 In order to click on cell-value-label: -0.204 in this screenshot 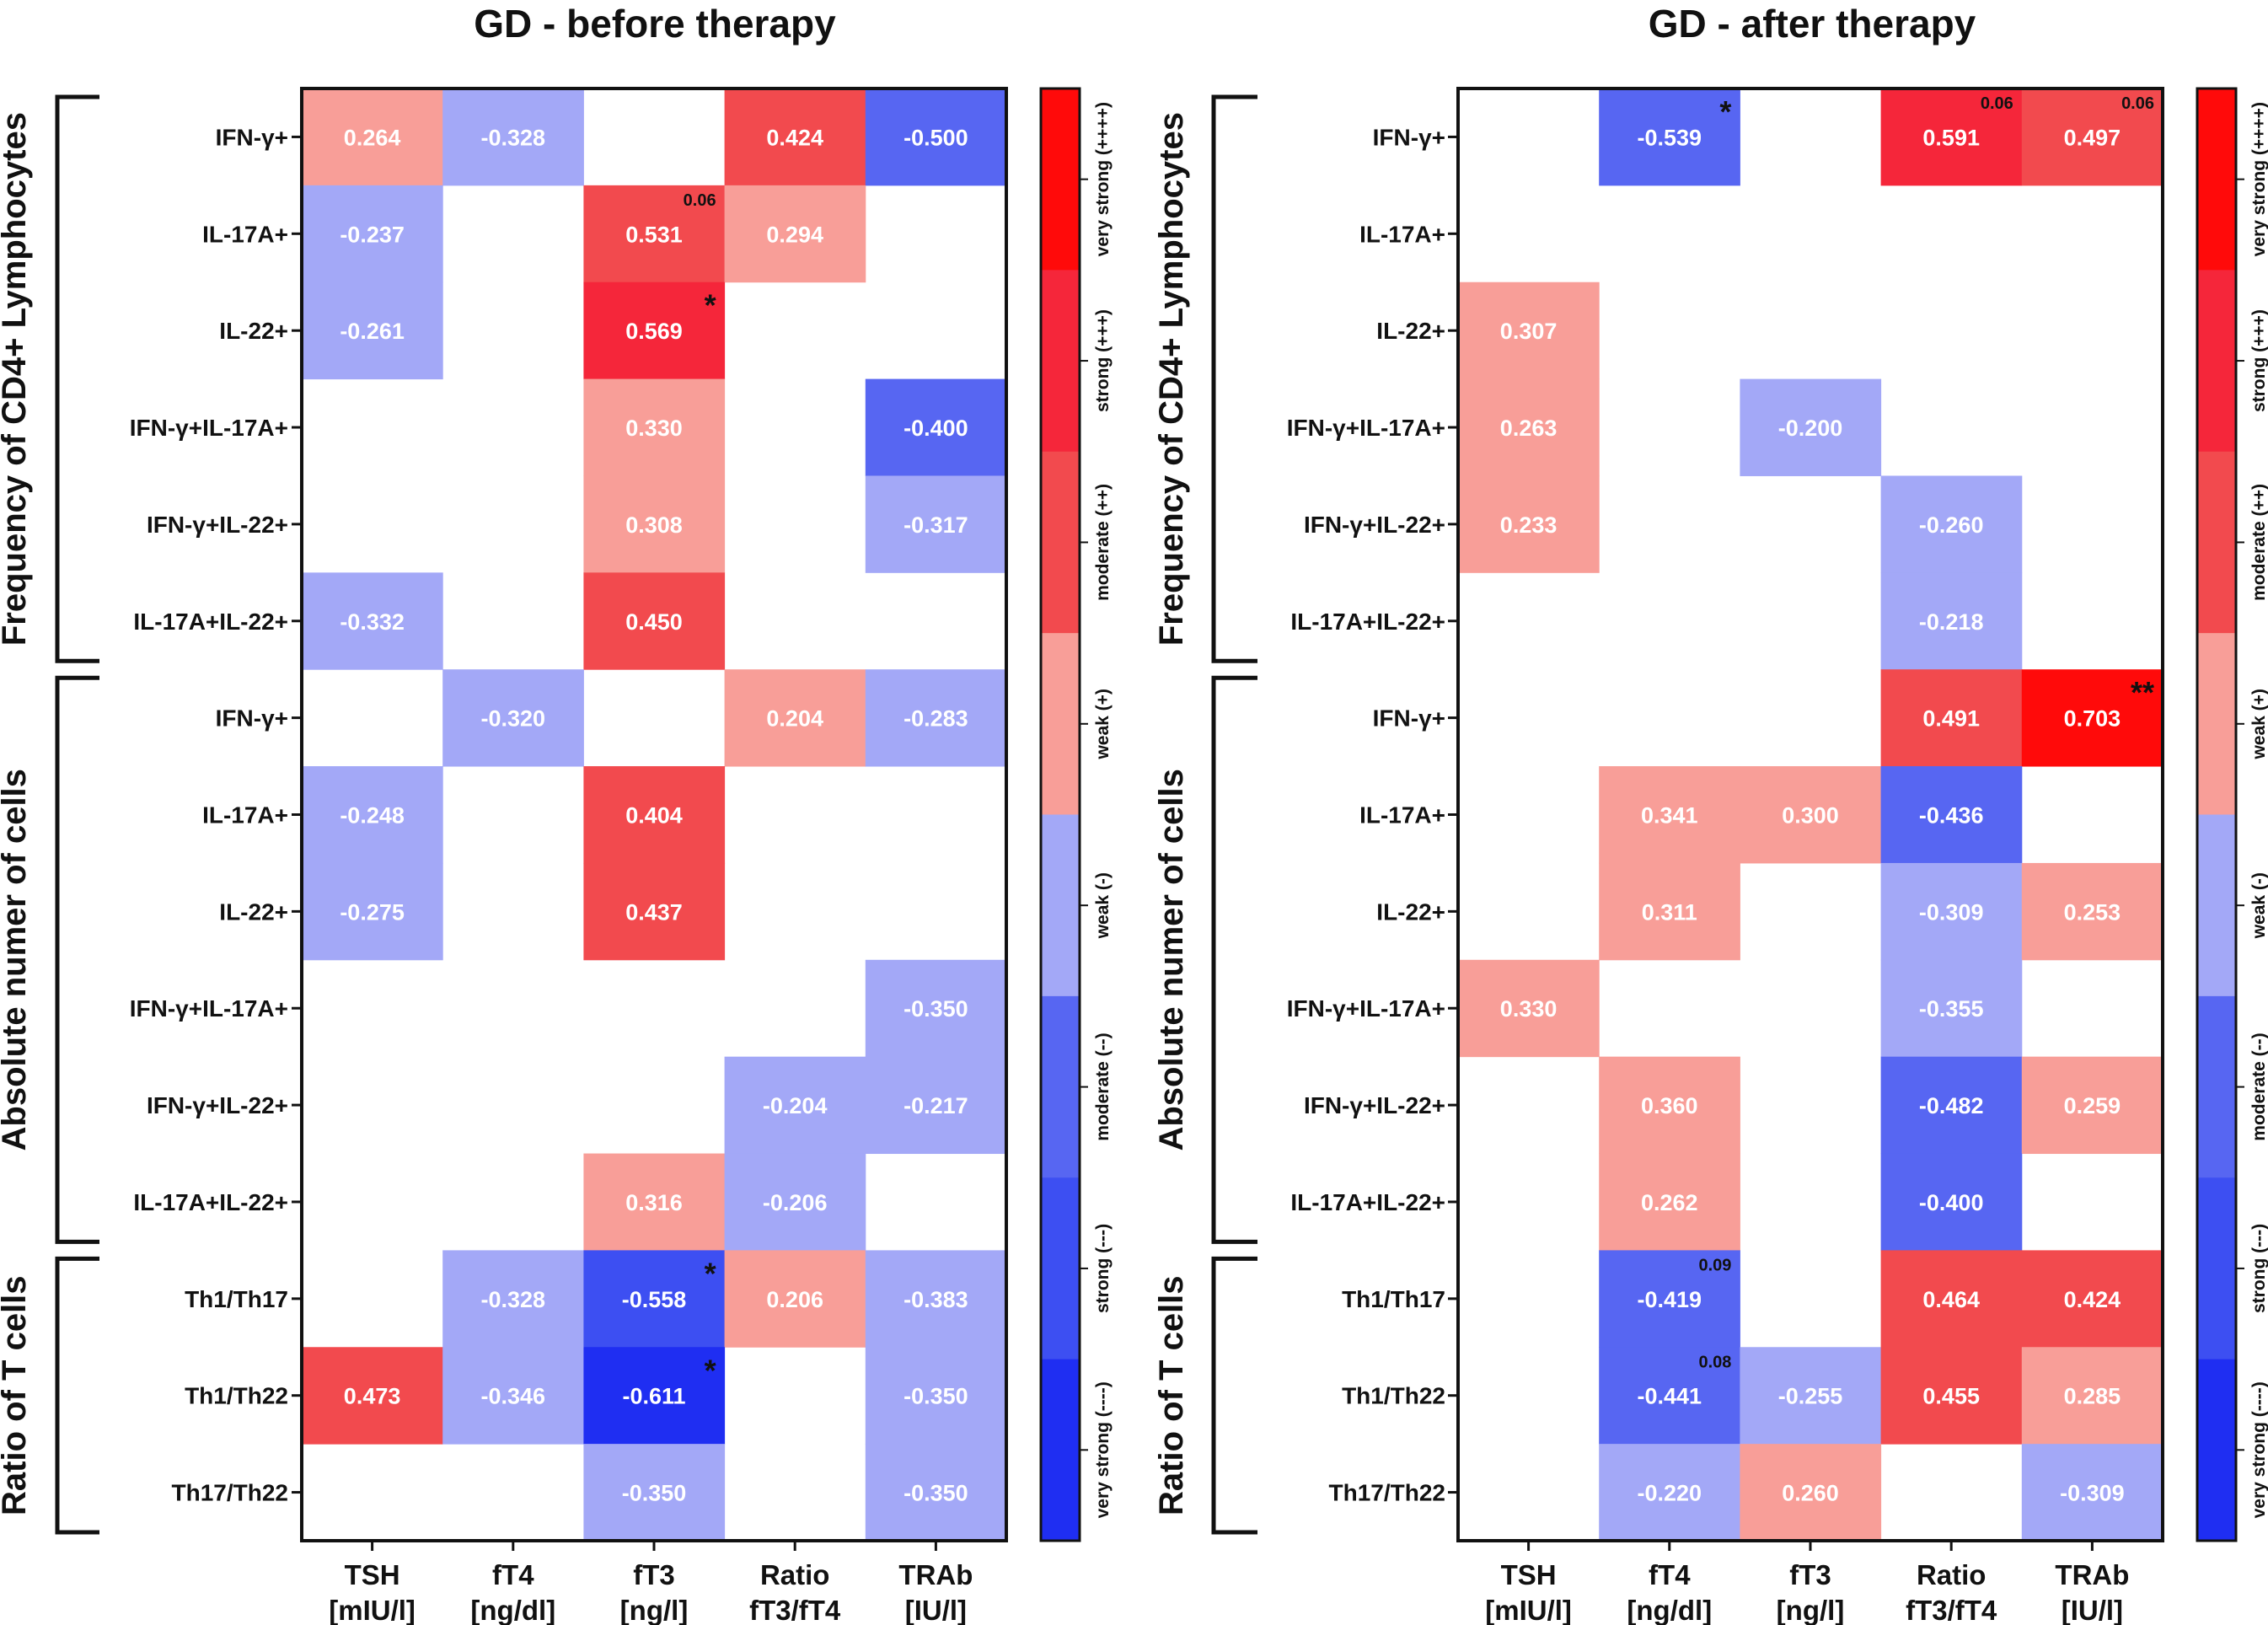, I will do `click(795, 1105)`.